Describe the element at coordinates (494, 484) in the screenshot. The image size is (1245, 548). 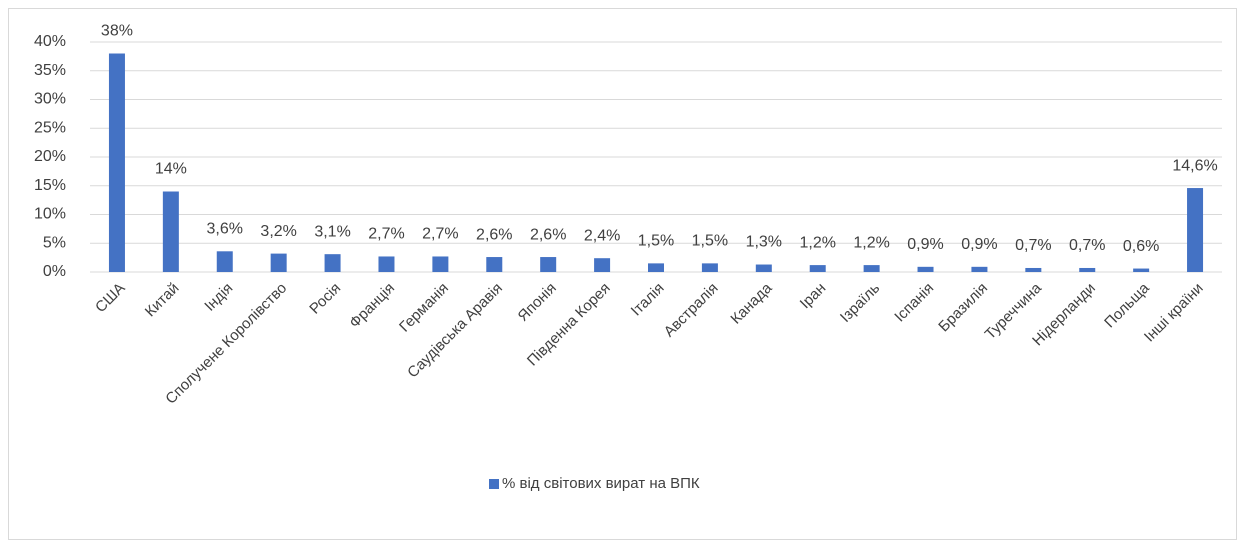
I see `legend-swatch` at that location.